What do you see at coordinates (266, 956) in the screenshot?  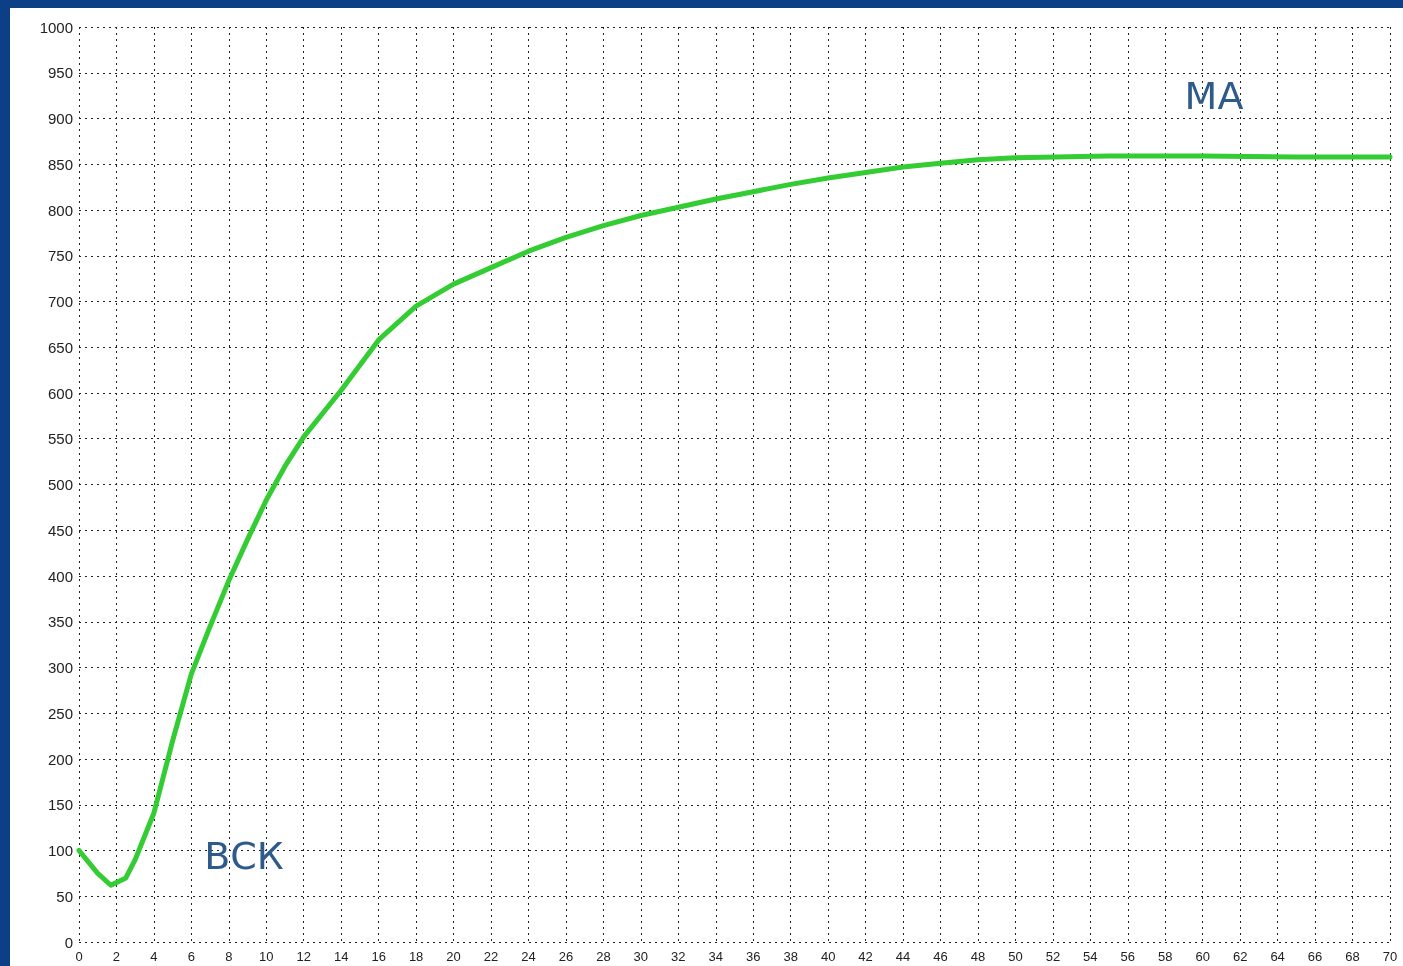 I see `x-tick-label: 10` at bounding box center [266, 956].